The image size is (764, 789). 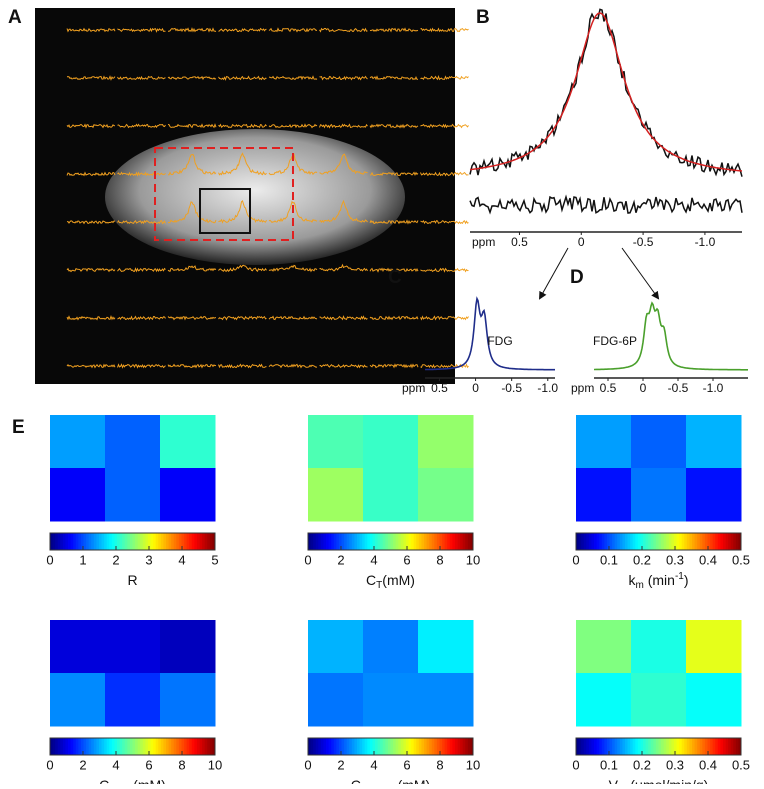 What do you see at coordinates (639, 585) in the screenshot?
I see `label-part: m` at bounding box center [639, 585].